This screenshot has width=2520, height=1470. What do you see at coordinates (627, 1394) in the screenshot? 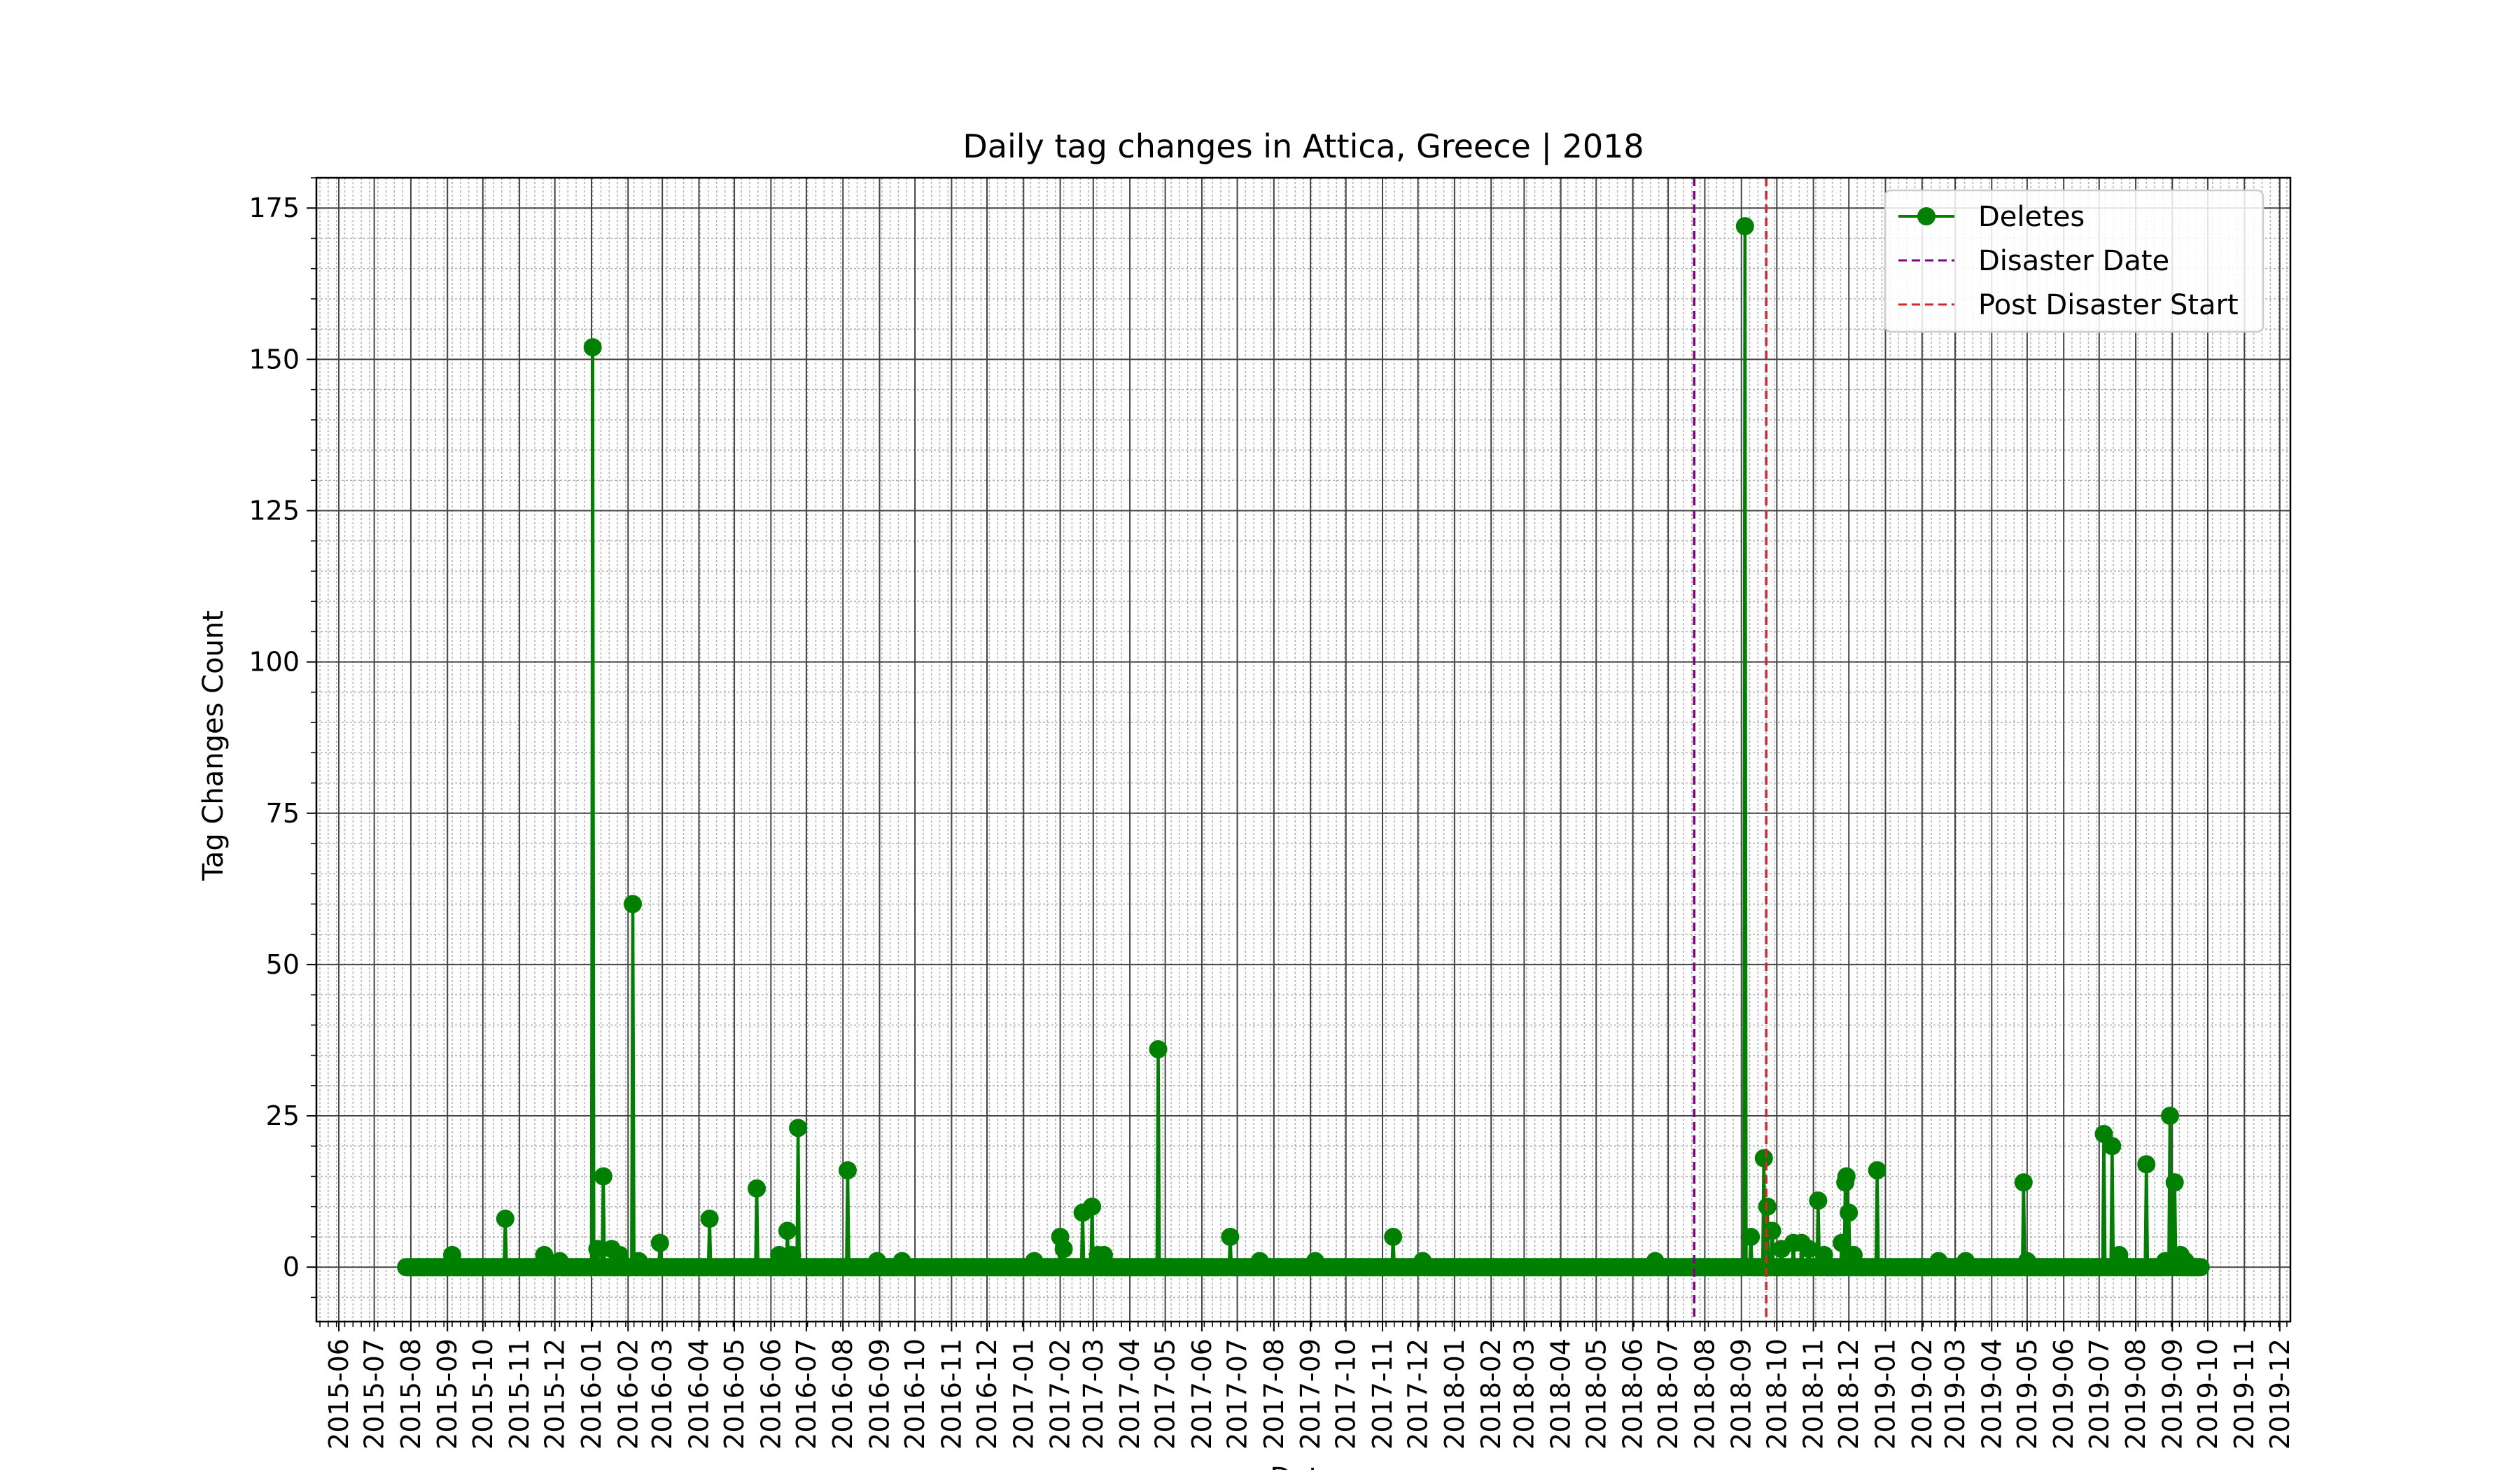
I see `x-tick-label: 2016-02` at bounding box center [627, 1394].